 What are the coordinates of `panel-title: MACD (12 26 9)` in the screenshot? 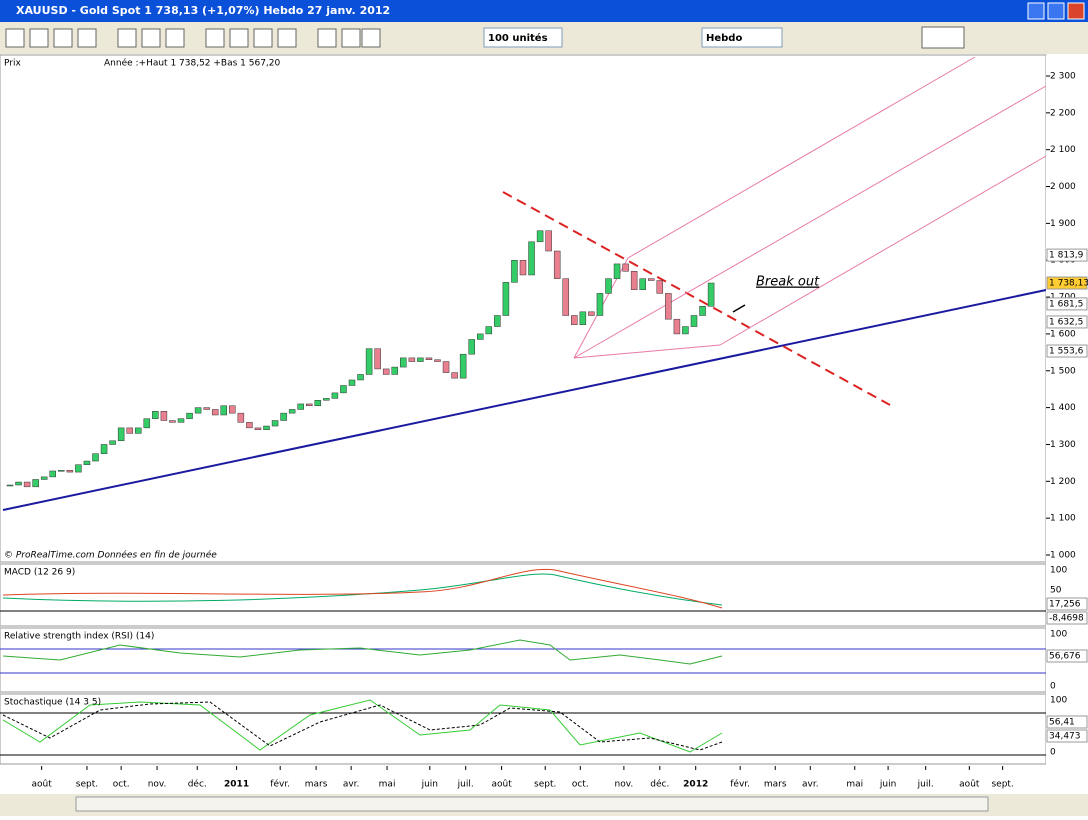 It's located at (39, 573).